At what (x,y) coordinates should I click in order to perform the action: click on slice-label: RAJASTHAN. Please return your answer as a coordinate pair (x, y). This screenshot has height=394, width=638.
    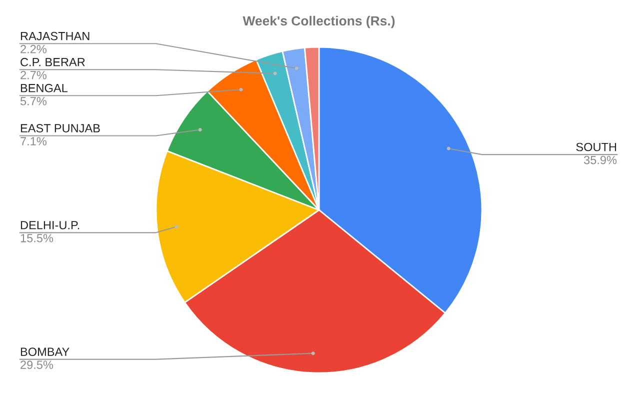
    Looking at the image, I should click on (55, 36).